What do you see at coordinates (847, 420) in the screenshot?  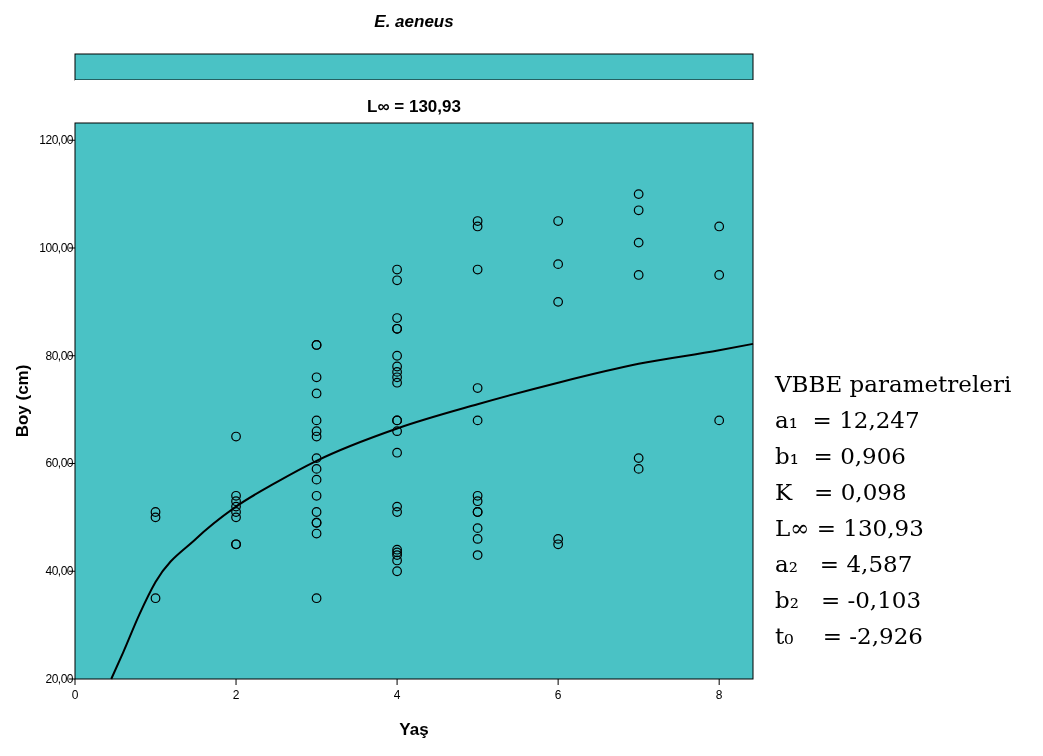 I see `text: a₁ = 12,247` at bounding box center [847, 420].